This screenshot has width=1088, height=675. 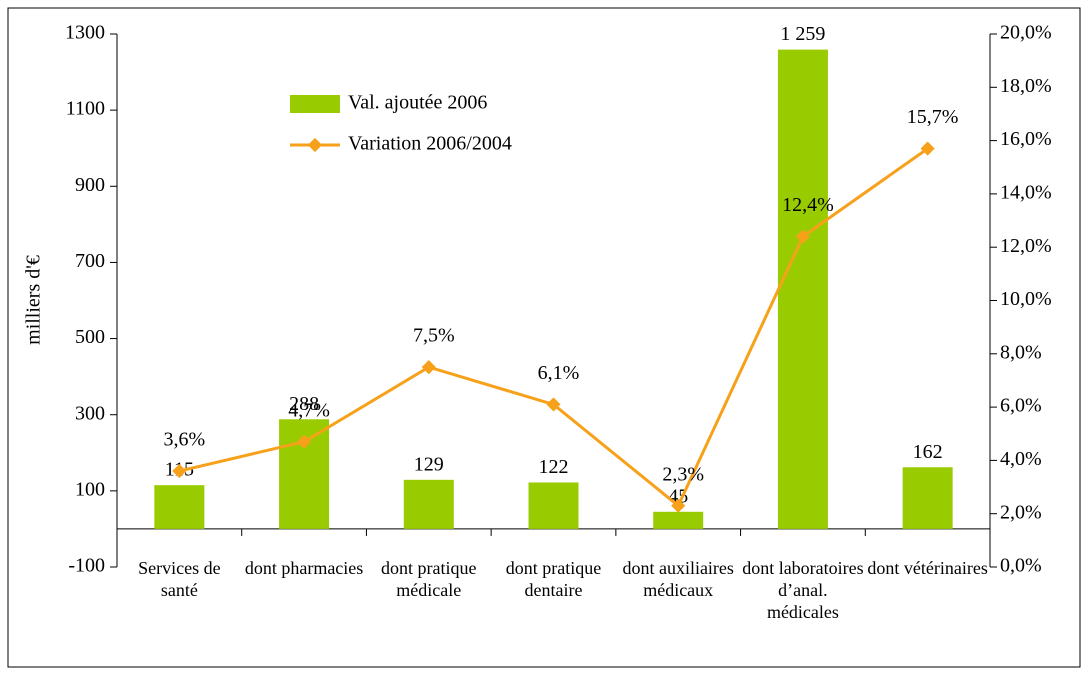 What do you see at coordinates (802, 34) in the screenshot?
I see `bar-label: 1 259` at bounding box center [802, 34].